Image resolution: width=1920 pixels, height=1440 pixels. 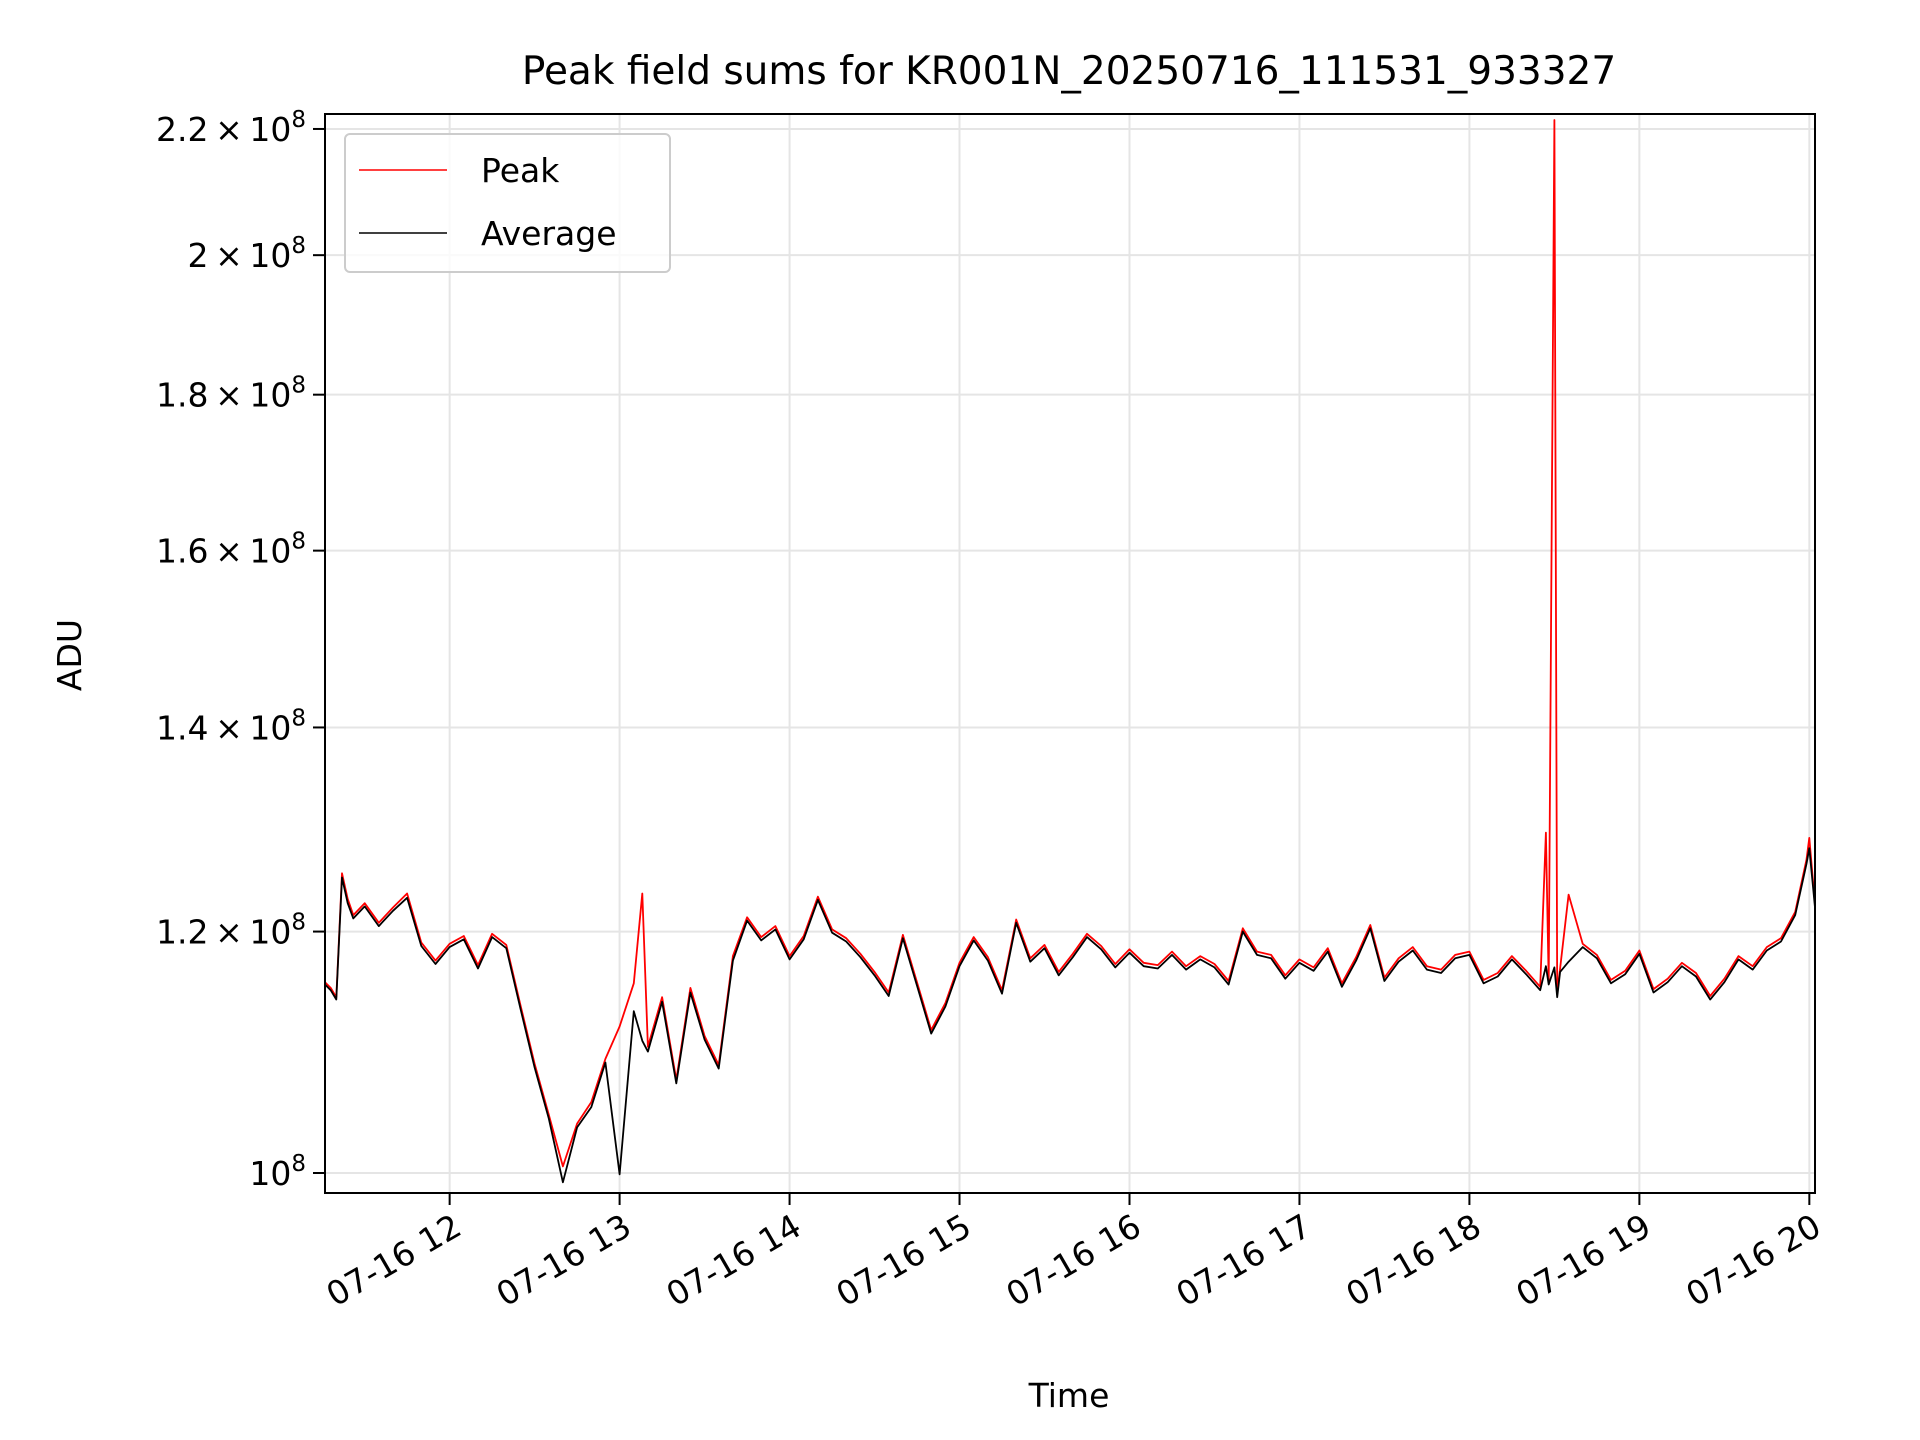 I want to click on legend-label-peak: Peak, so click(x=520, y=170).